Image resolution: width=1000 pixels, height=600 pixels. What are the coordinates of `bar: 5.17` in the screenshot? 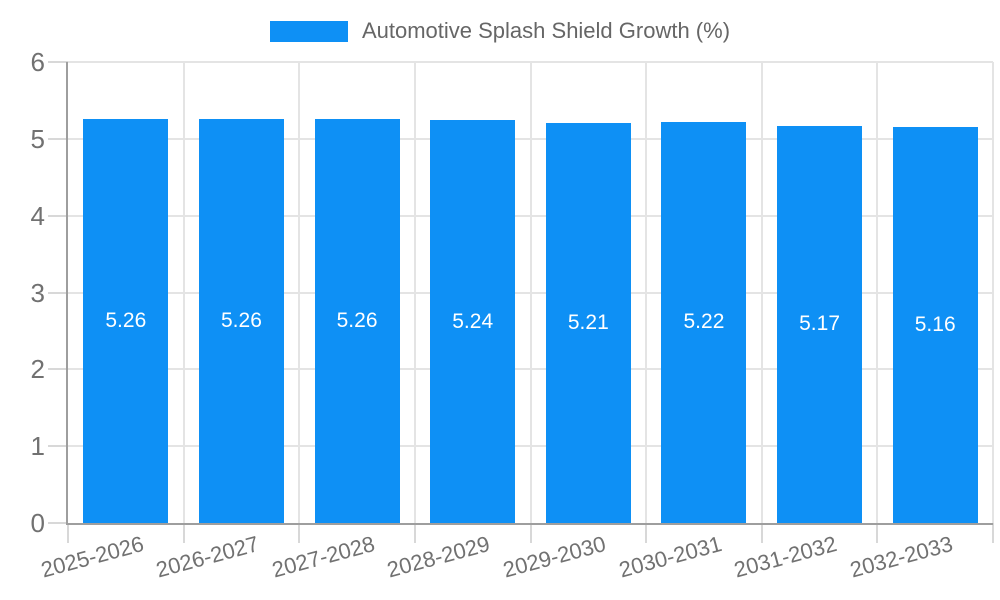 It's located at (820, 324).